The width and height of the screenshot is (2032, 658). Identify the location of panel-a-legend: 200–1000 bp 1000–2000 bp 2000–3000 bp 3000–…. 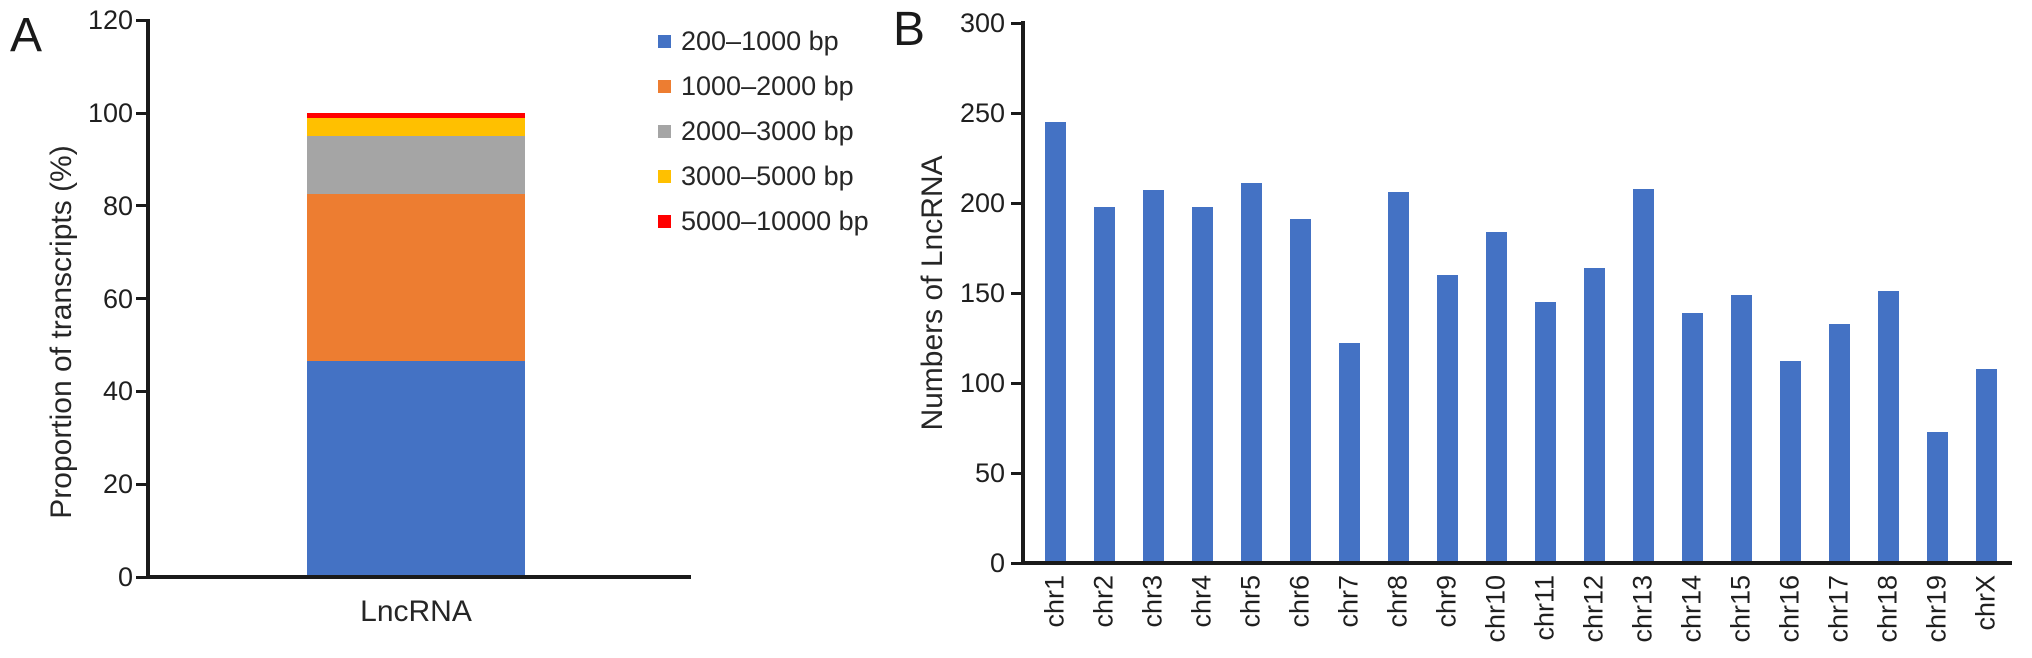
(763, 131).